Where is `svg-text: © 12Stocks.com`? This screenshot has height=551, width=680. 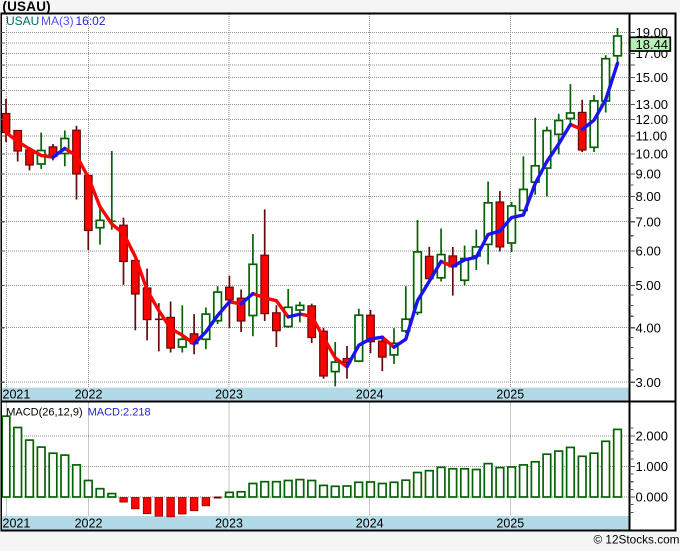 svg-text: © 12Stocks.com is located at coordinates (636, 539).